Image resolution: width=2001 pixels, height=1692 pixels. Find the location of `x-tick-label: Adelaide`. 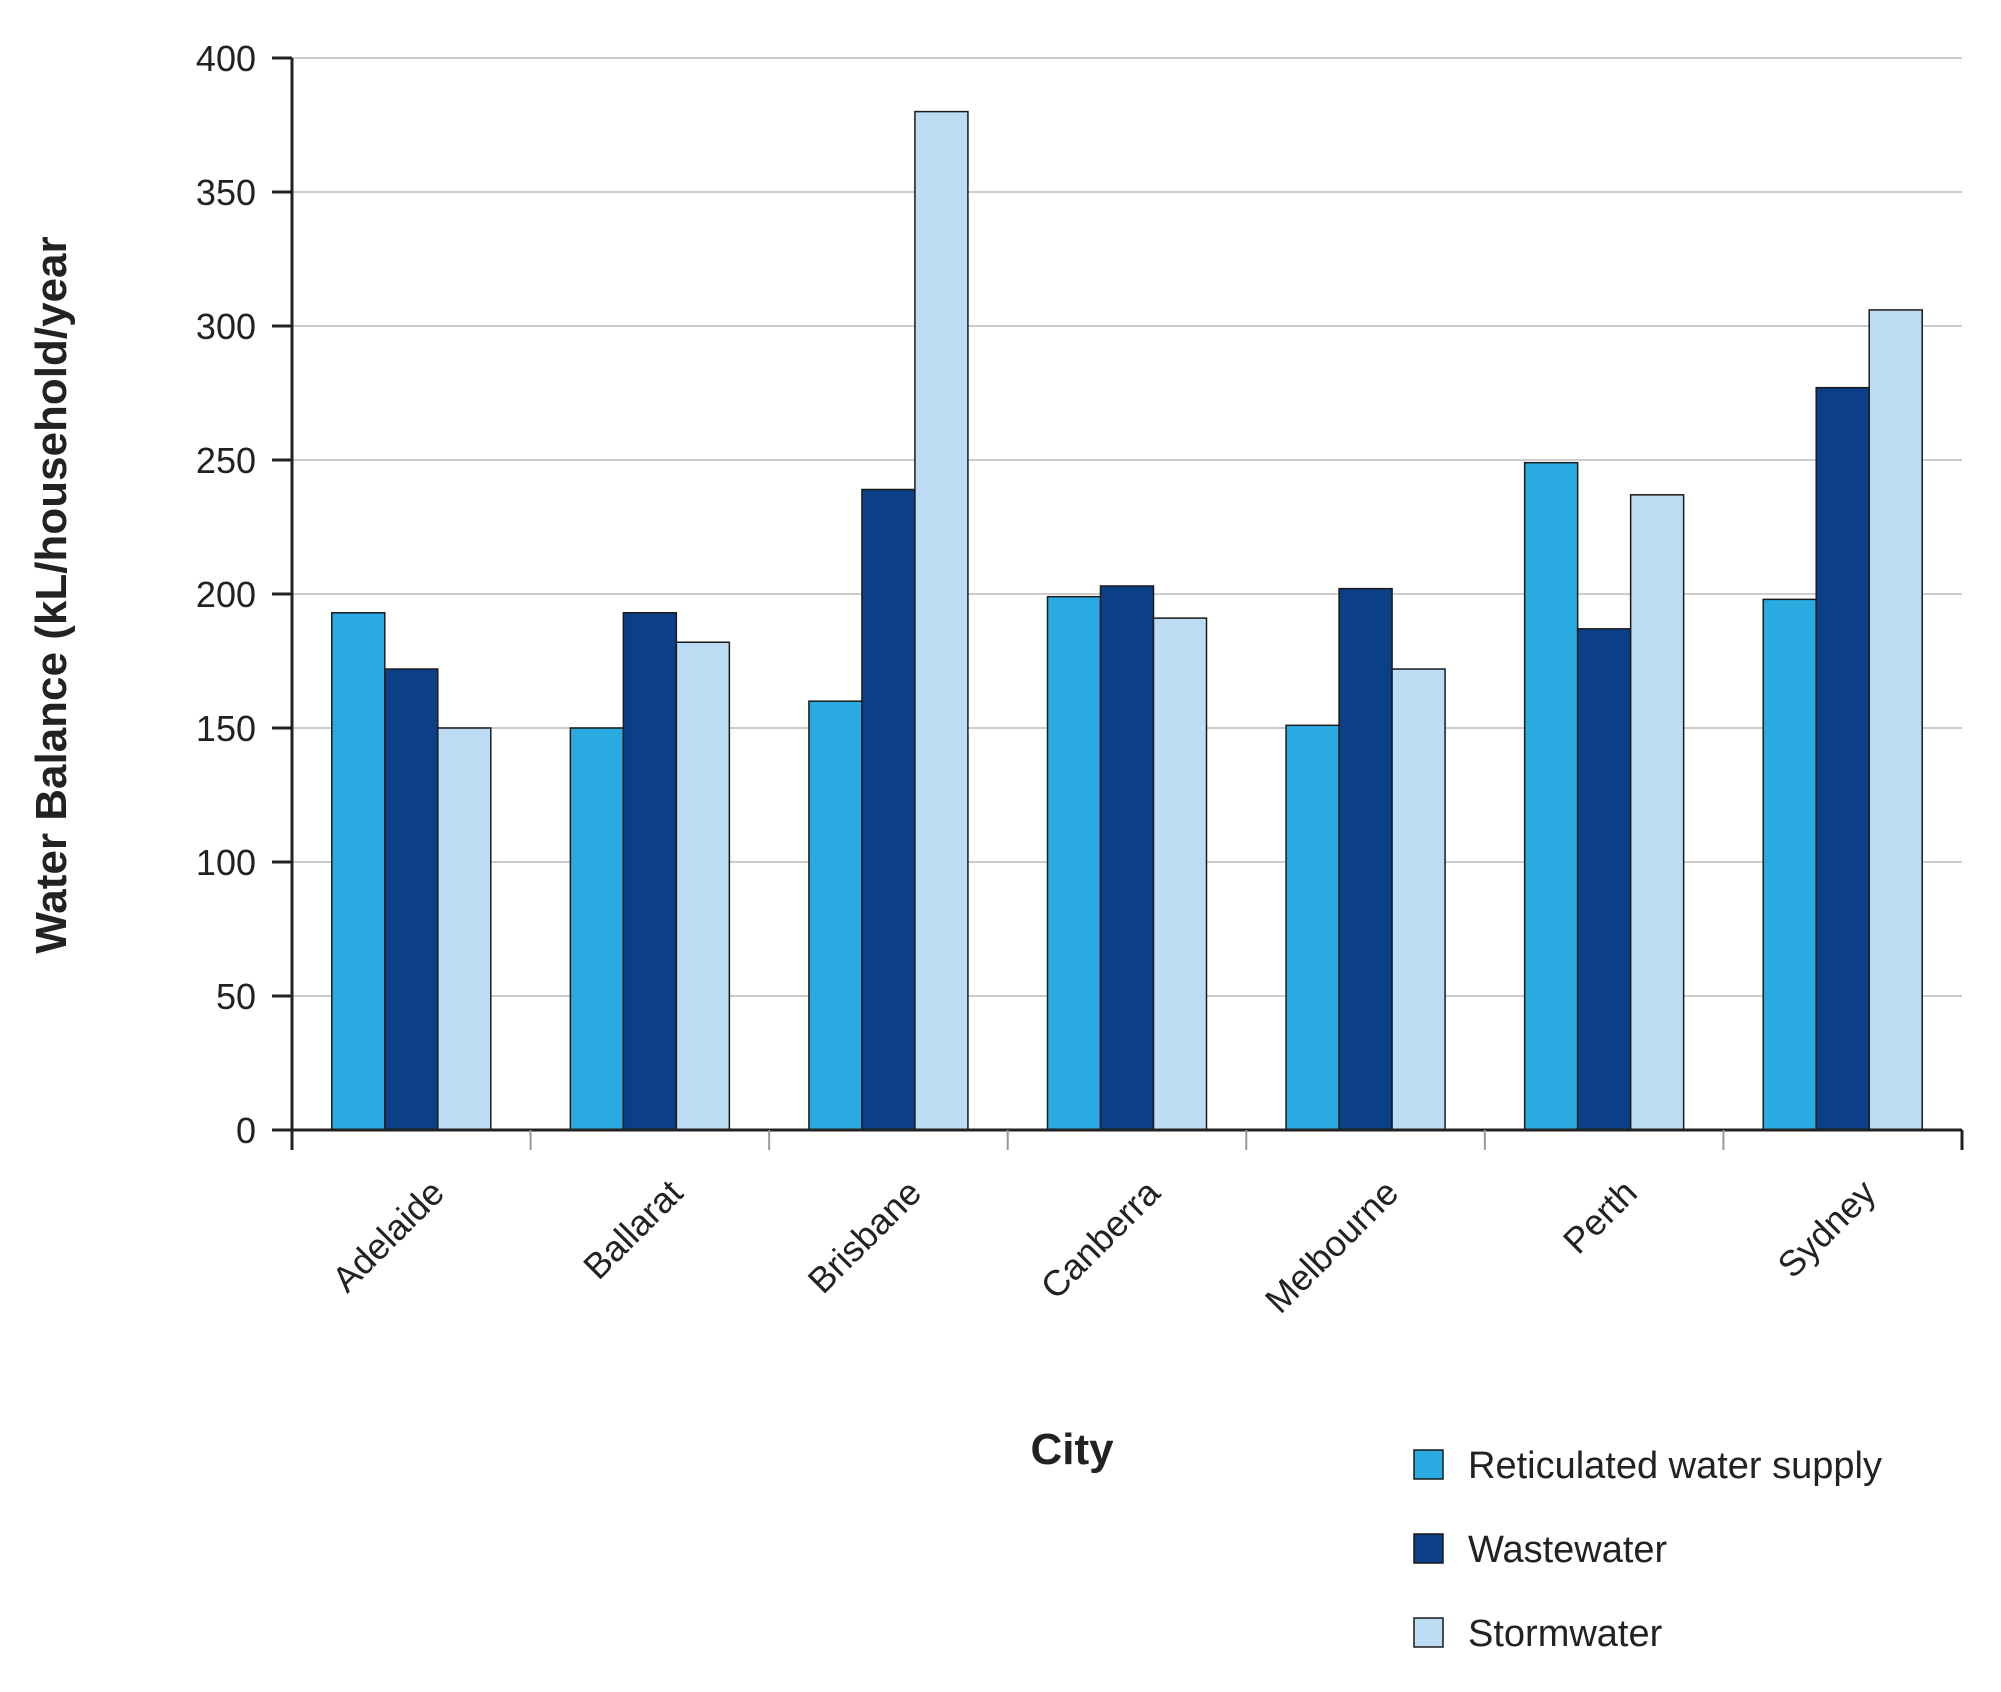

x-tick-label: Adelaide is located at coordinates (388, 1236).